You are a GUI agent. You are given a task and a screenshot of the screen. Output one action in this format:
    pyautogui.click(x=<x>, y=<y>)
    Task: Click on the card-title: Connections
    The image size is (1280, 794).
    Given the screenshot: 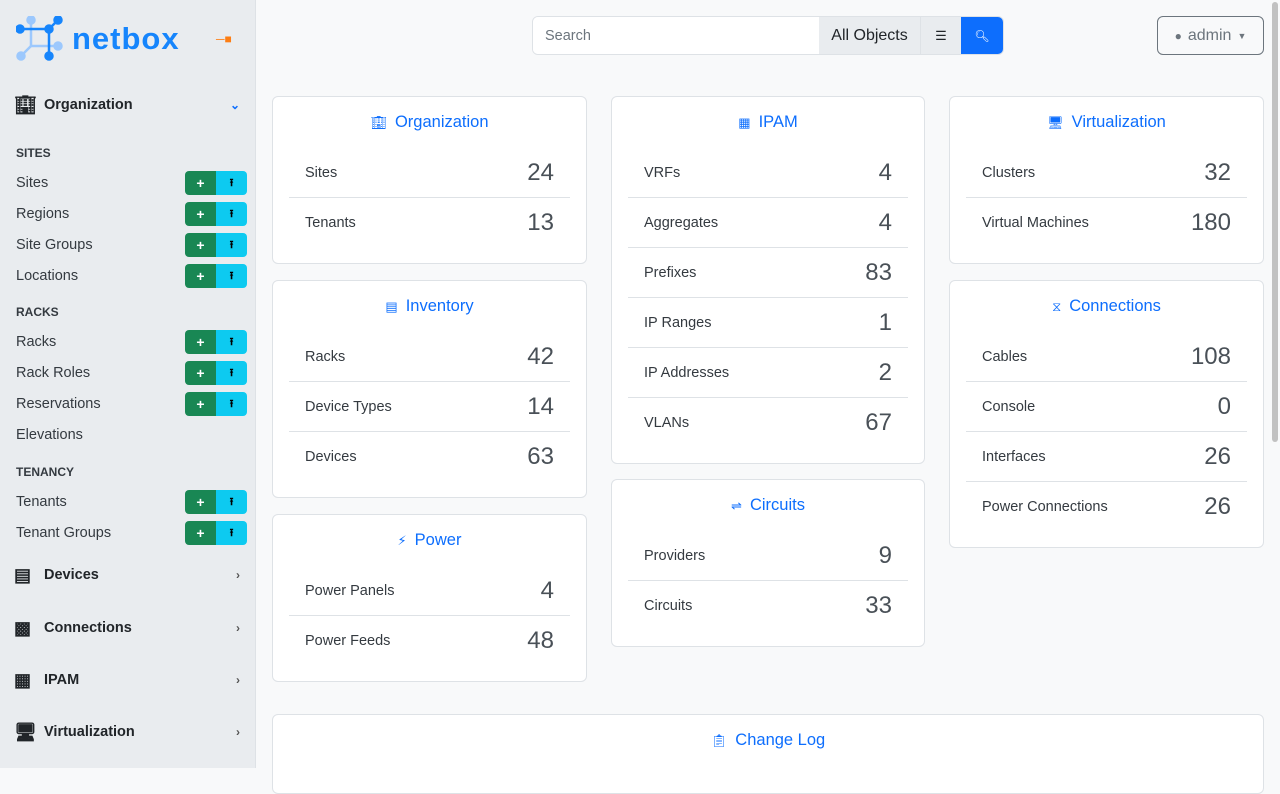 What is the action you would take?
    pyautogui.click(x=1115, y=306)
    